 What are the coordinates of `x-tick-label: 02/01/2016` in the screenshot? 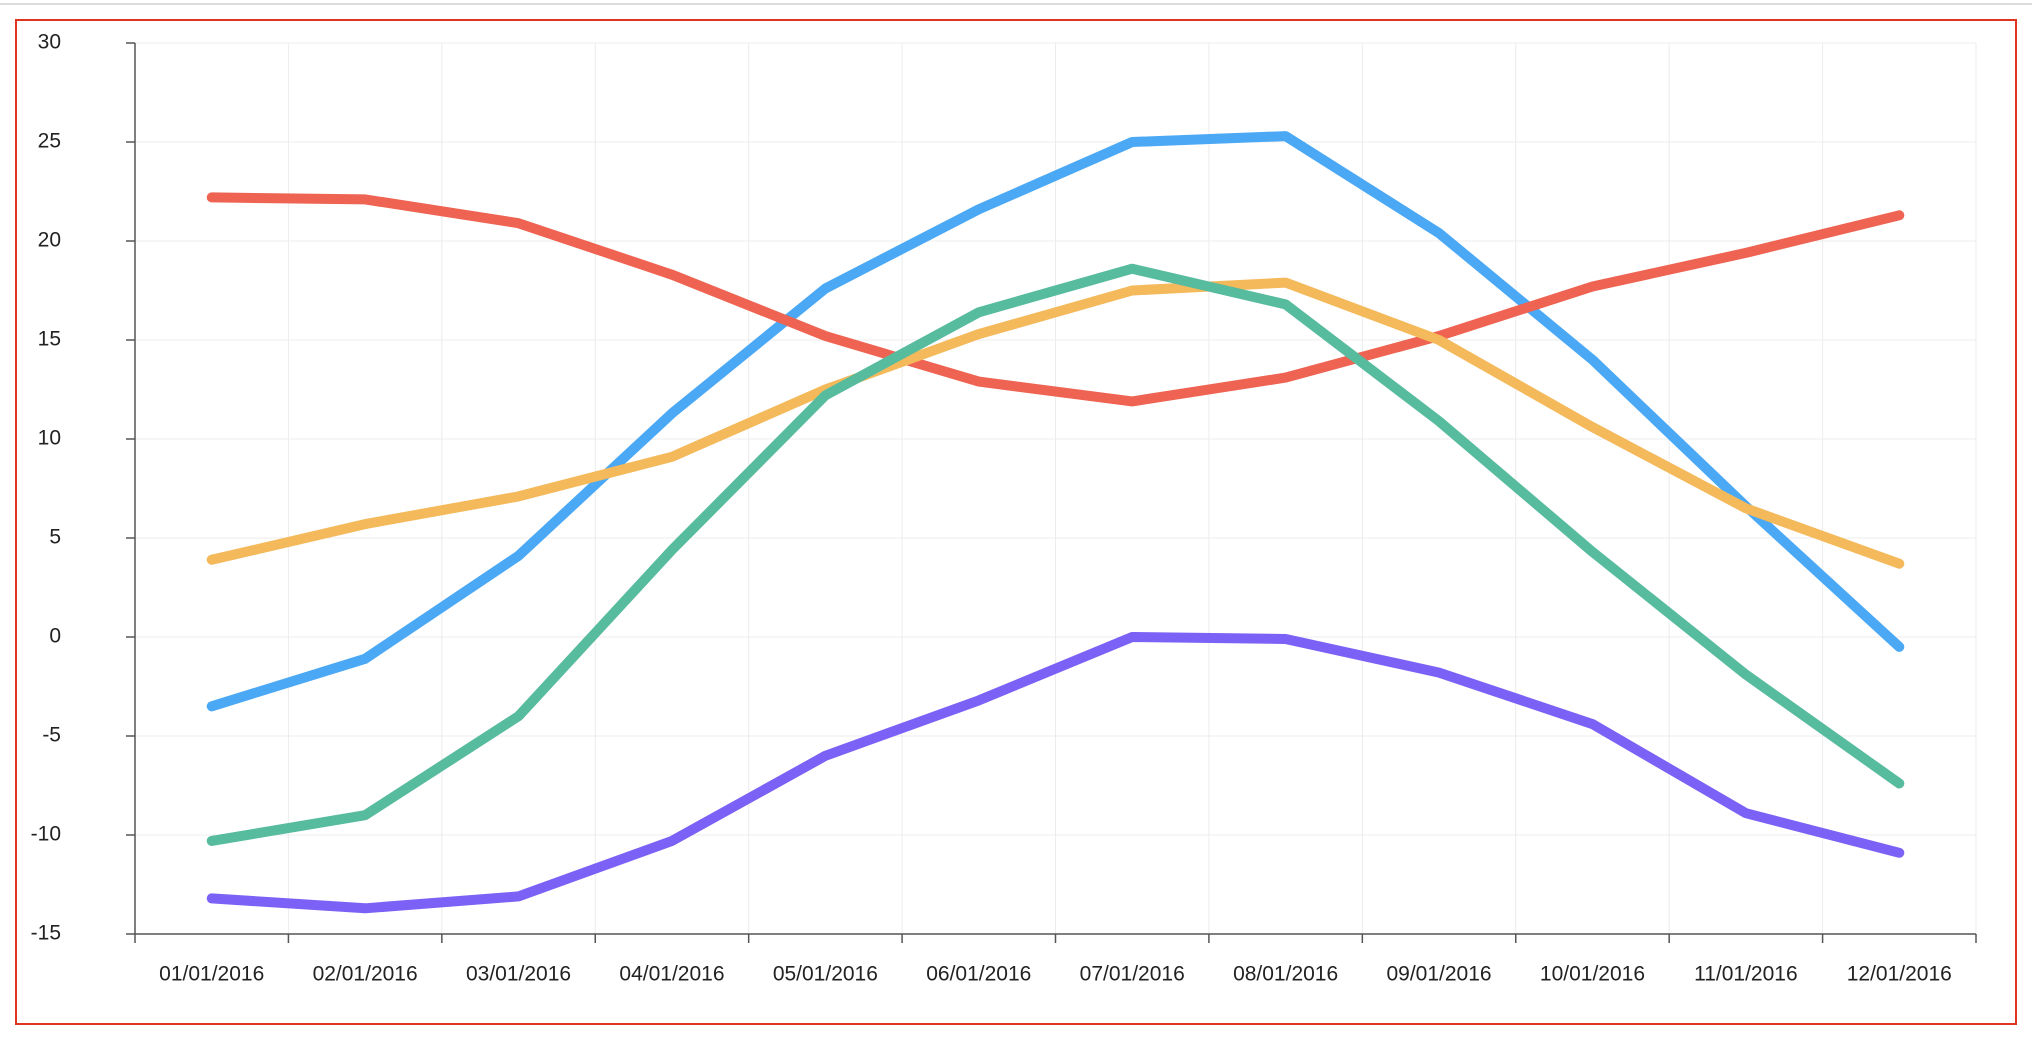 It's located at (365, 974).